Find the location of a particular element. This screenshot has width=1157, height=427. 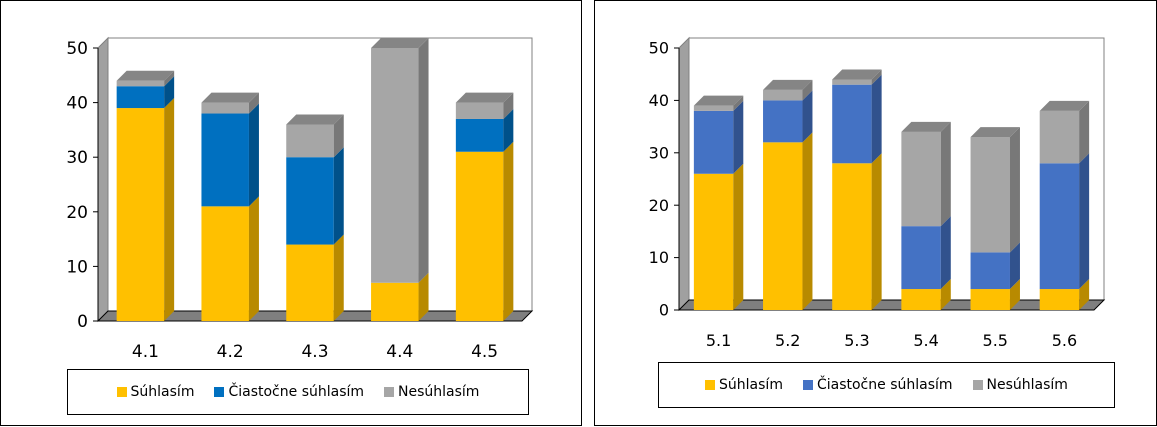

x-tick-label: 5.4 is located at coordinates (925, 340).